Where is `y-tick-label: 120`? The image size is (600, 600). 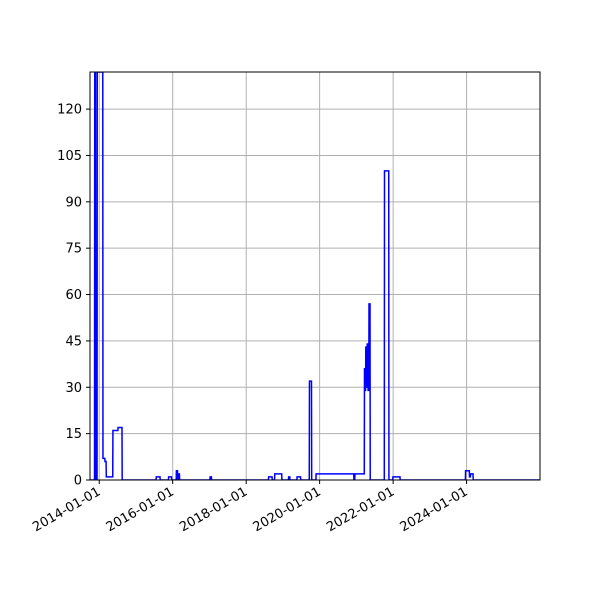
y-tick-label: 120 is located at coordinates (69, 110).